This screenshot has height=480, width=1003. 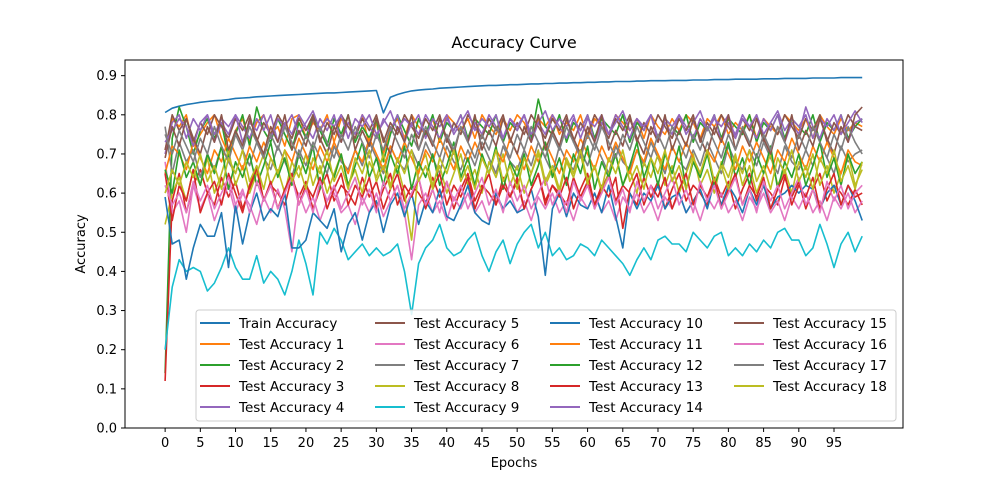 I want to click on x-tick-label: 20, so click(x=306, y=443).